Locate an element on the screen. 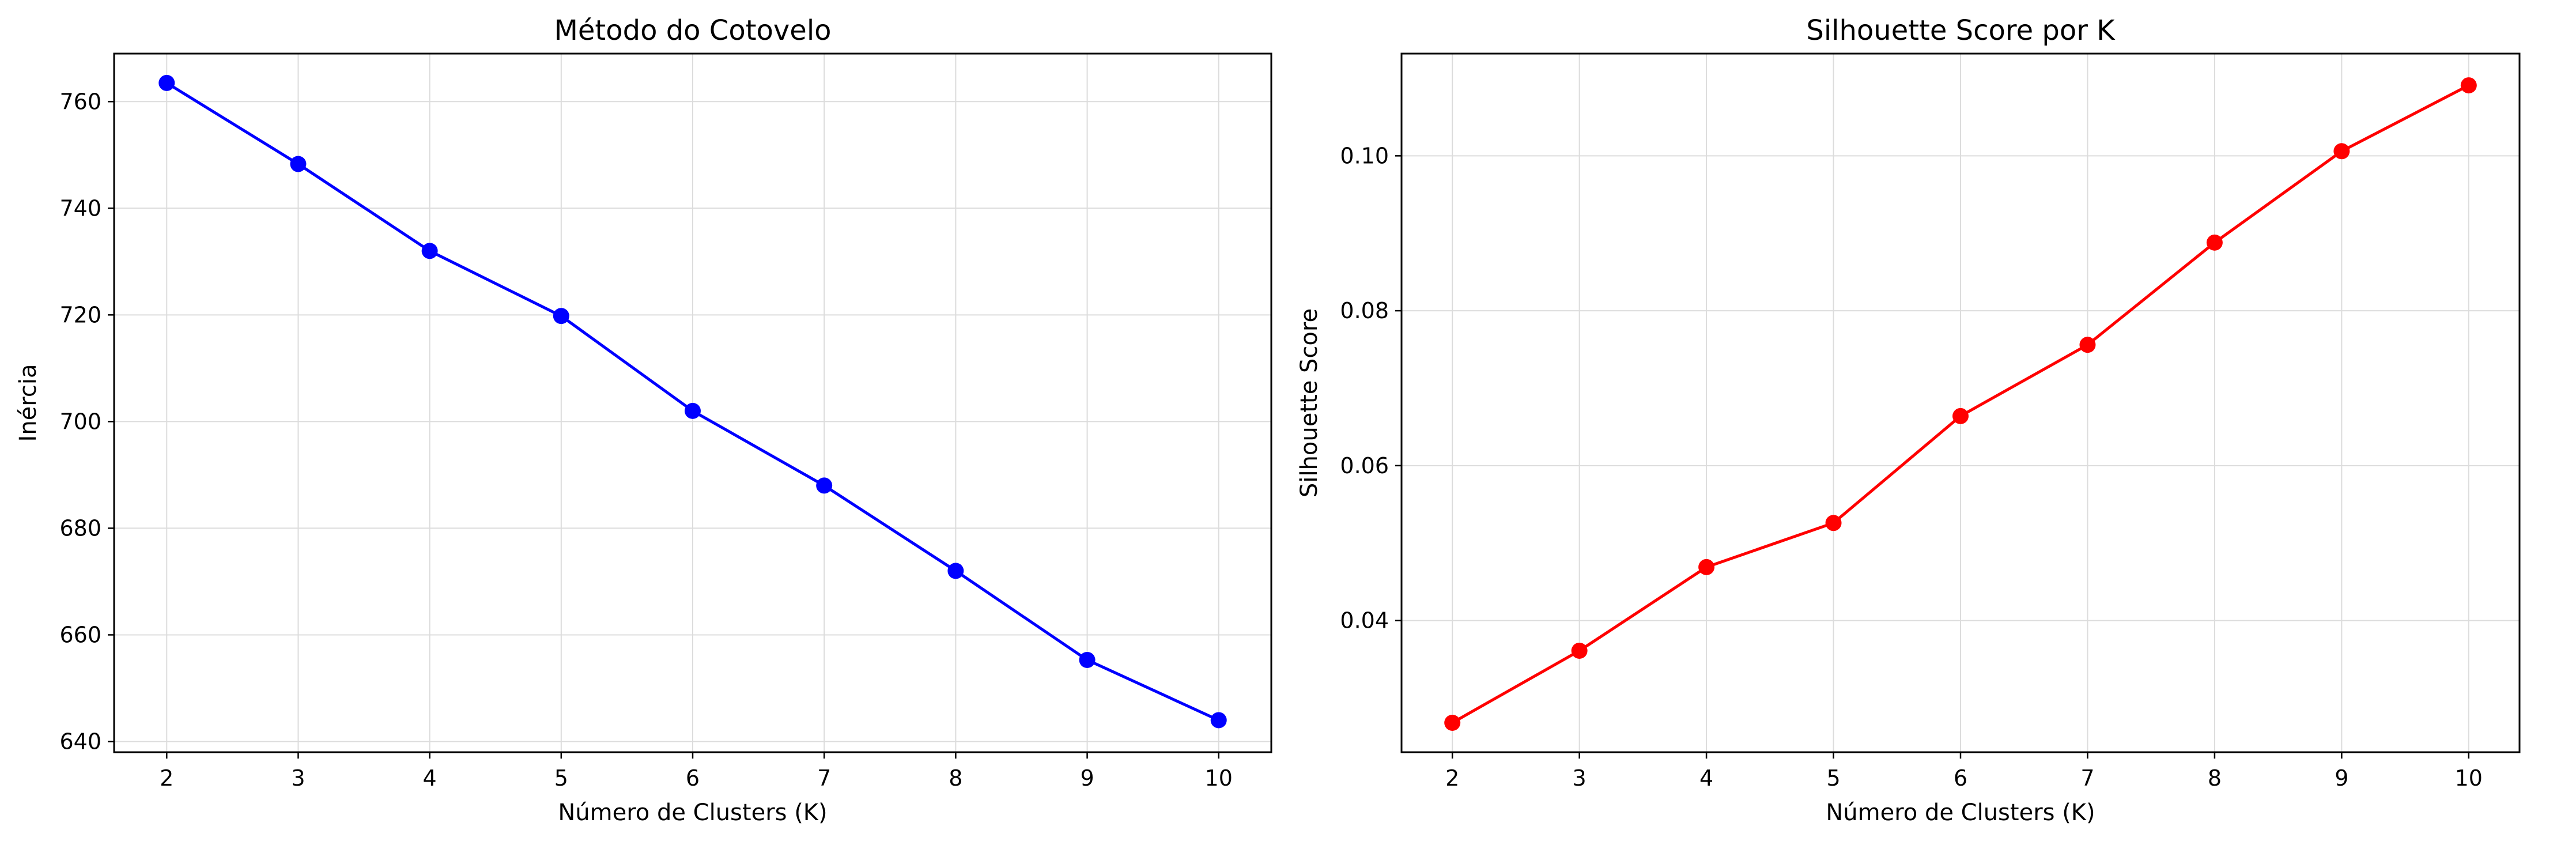  silhouette-chart-x-tick-label: 4 is located at coordinates (1706, 778).